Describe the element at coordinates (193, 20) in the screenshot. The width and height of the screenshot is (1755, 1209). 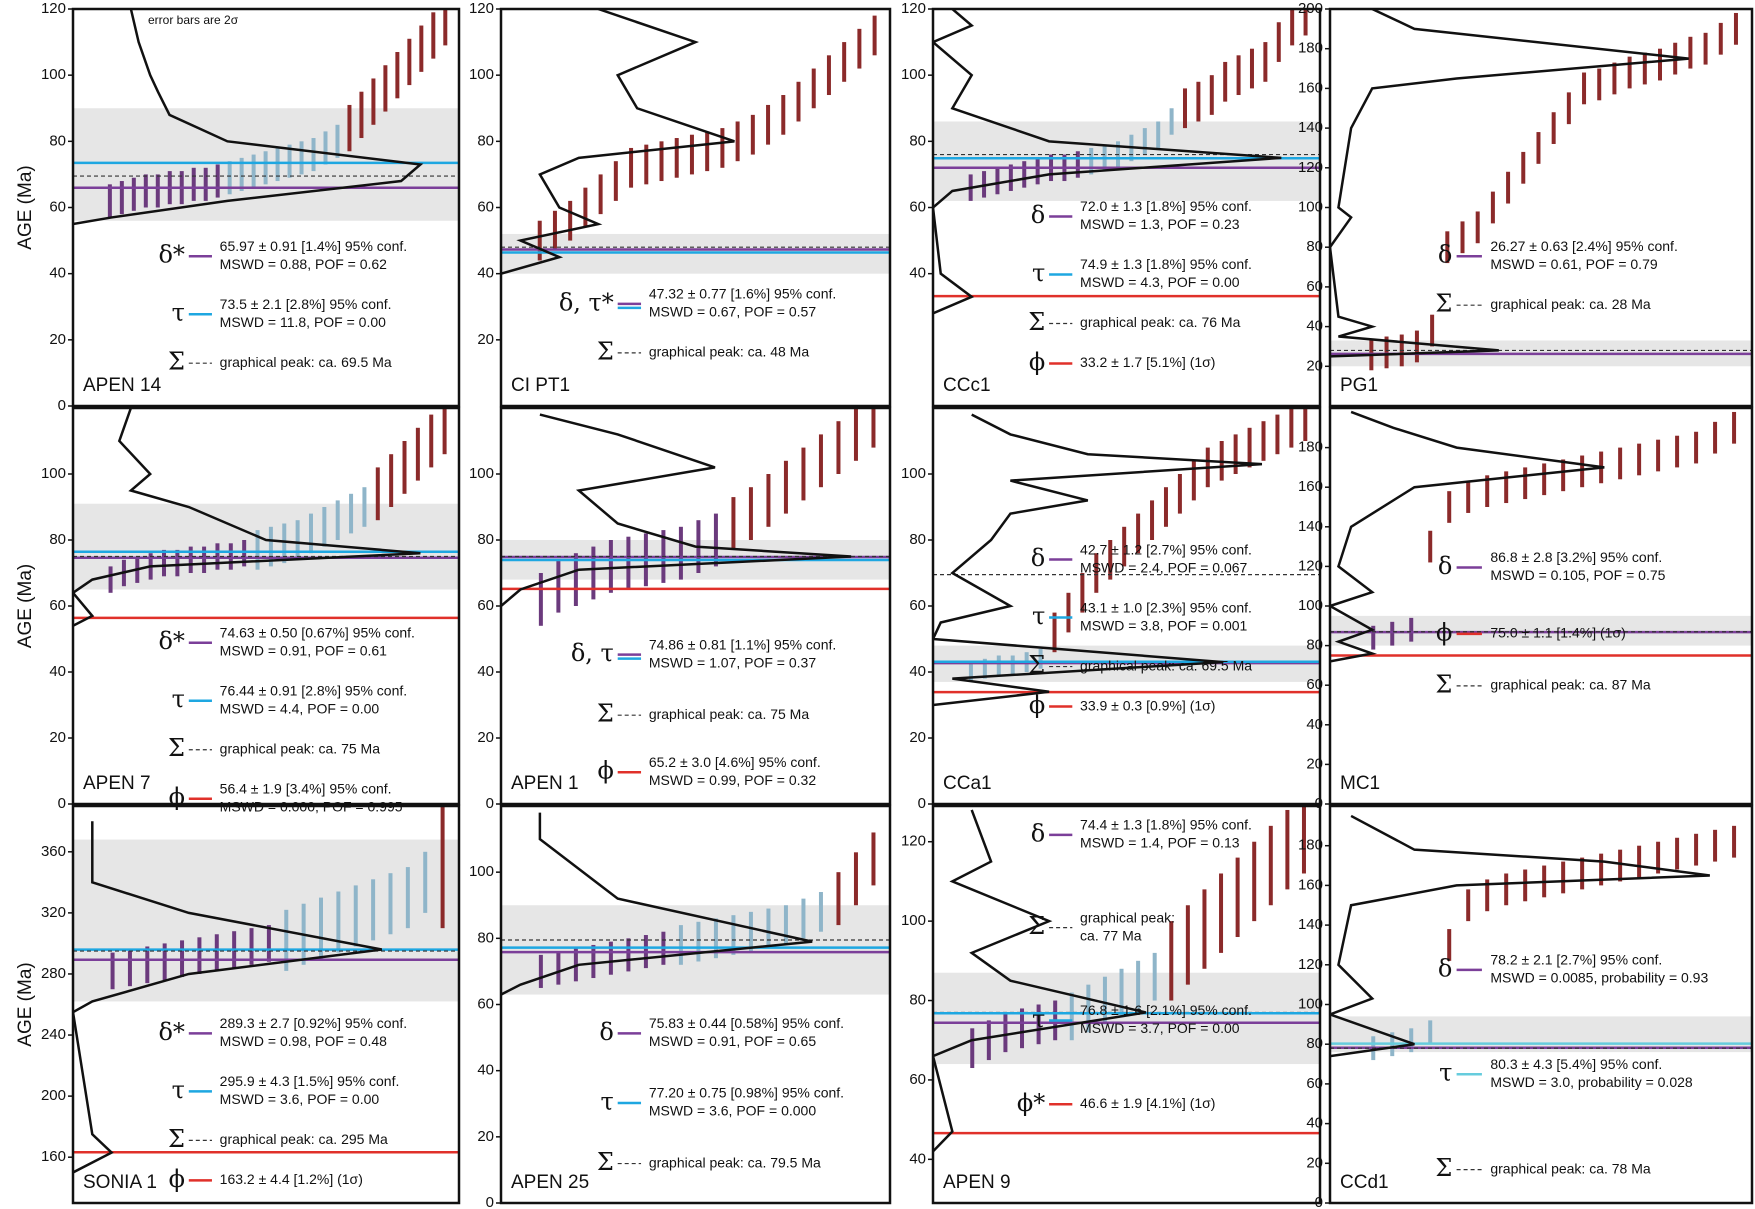
I see `note: error bars are 2σ` at that location.